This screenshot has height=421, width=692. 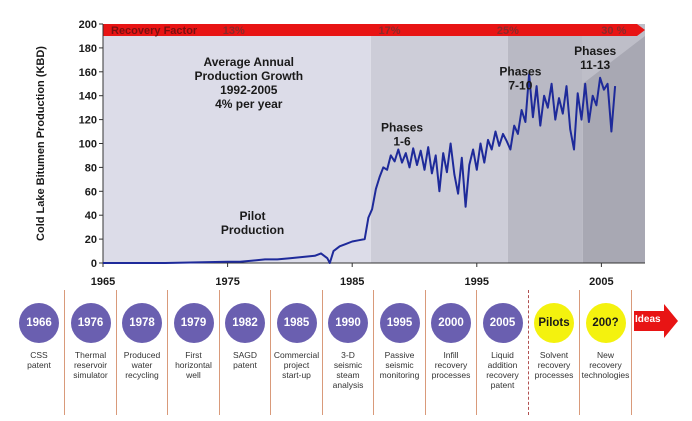 I want to click on timeline-description: New recovery technologies, so click(x=605, y=365).